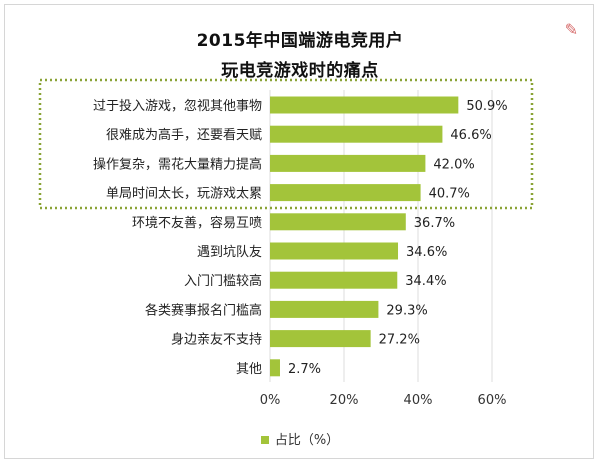 This screenshot has height=465, width=600. Describe the element at coordinates (426, 252) in the screenshot. I see `value-label: 34.6%` at that location.